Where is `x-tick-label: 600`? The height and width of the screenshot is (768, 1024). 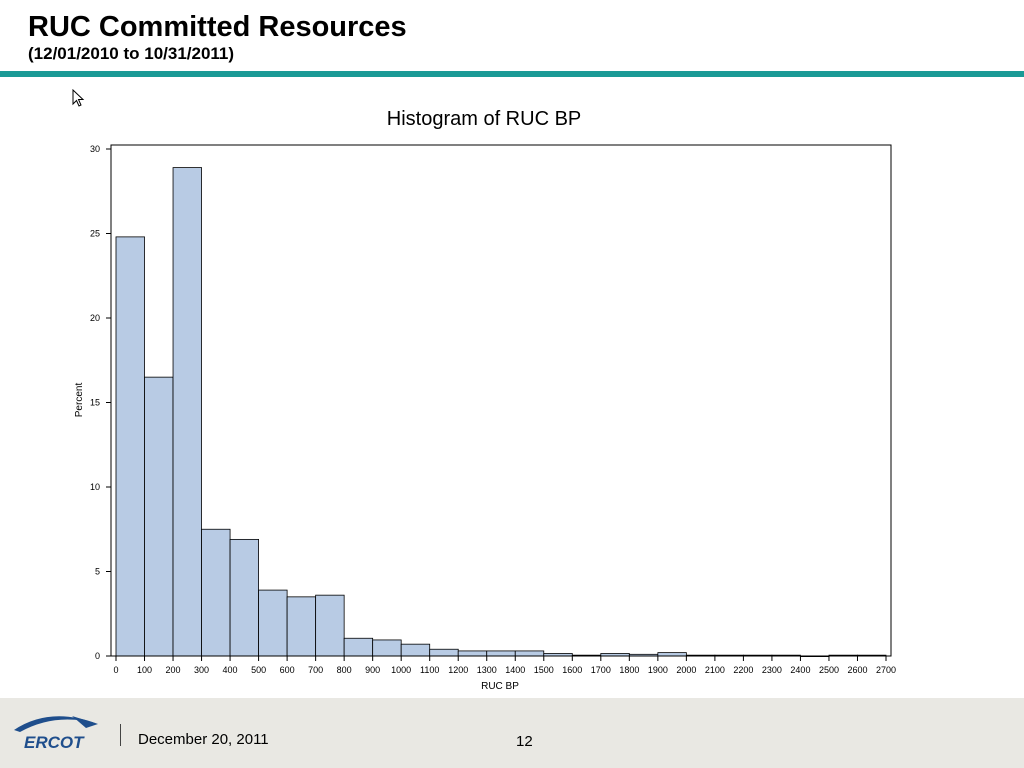 x-tick-label: 600 is located at coordinates (287, 670).